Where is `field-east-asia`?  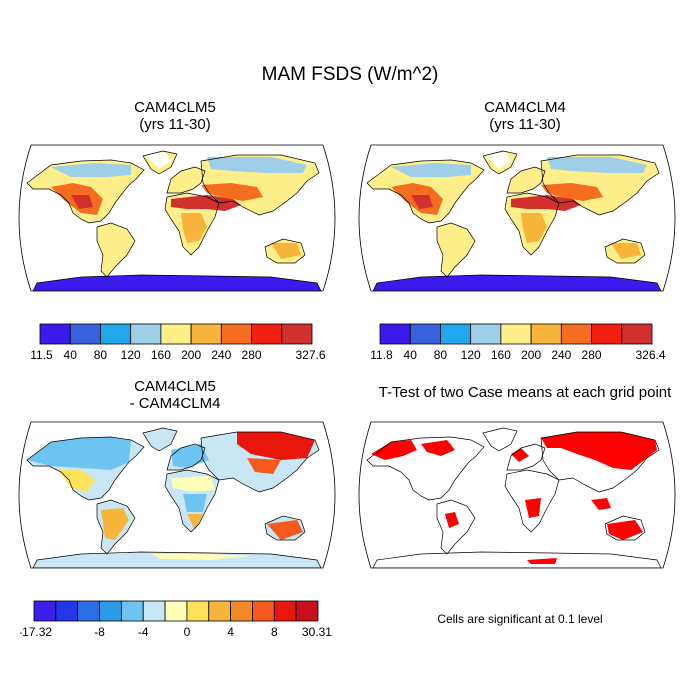 field-east-asia is located at coordinates (264, 466).